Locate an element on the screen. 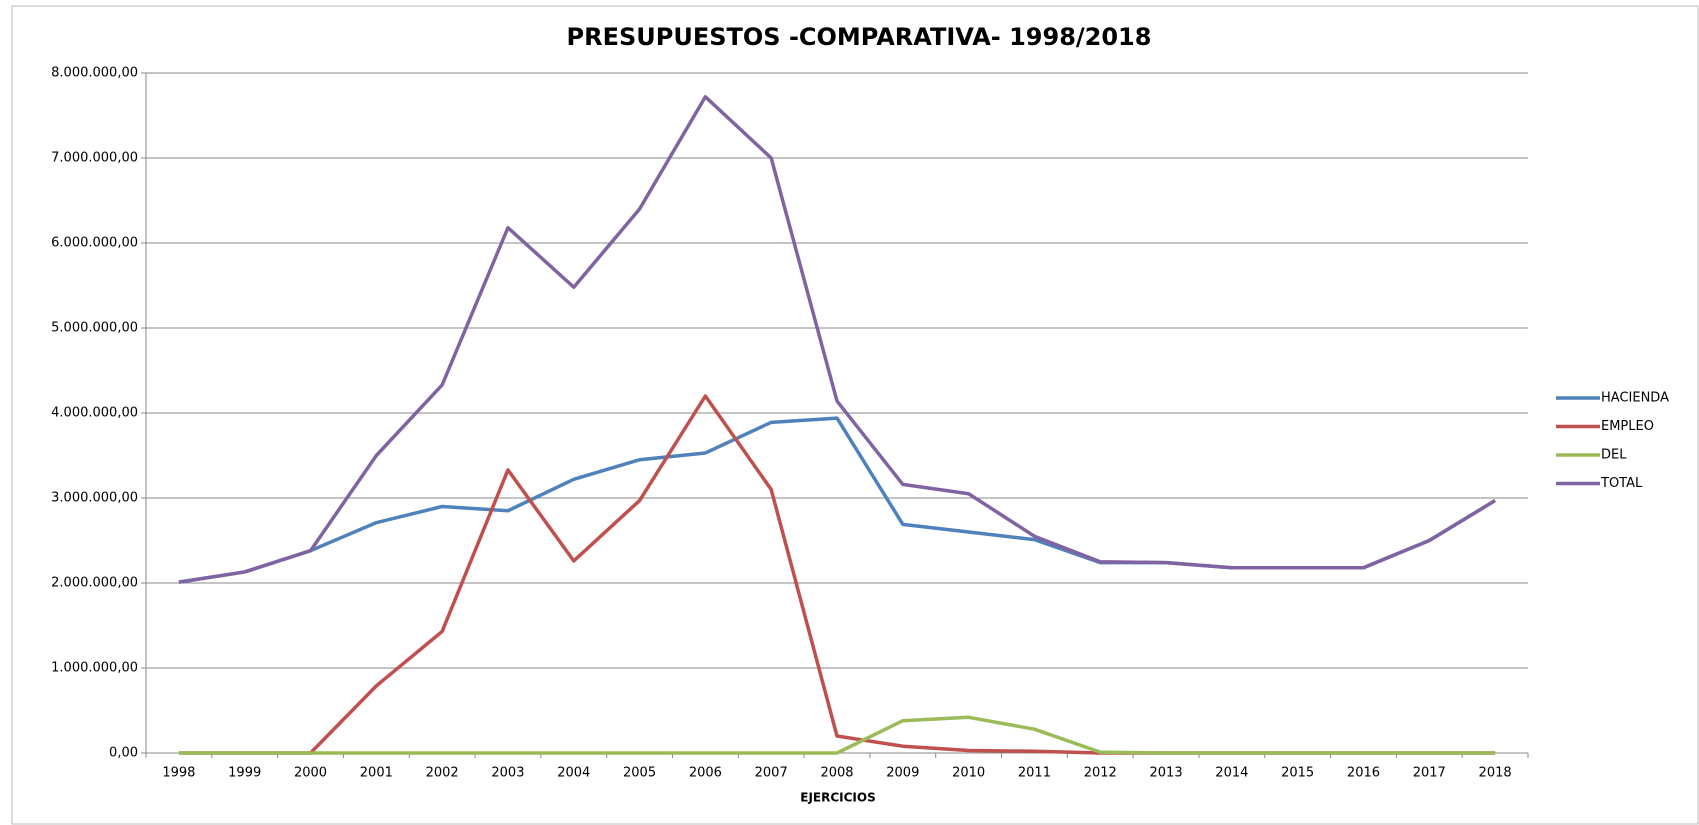  x-tick-label: 1998 is located at coordinates (178, 773).